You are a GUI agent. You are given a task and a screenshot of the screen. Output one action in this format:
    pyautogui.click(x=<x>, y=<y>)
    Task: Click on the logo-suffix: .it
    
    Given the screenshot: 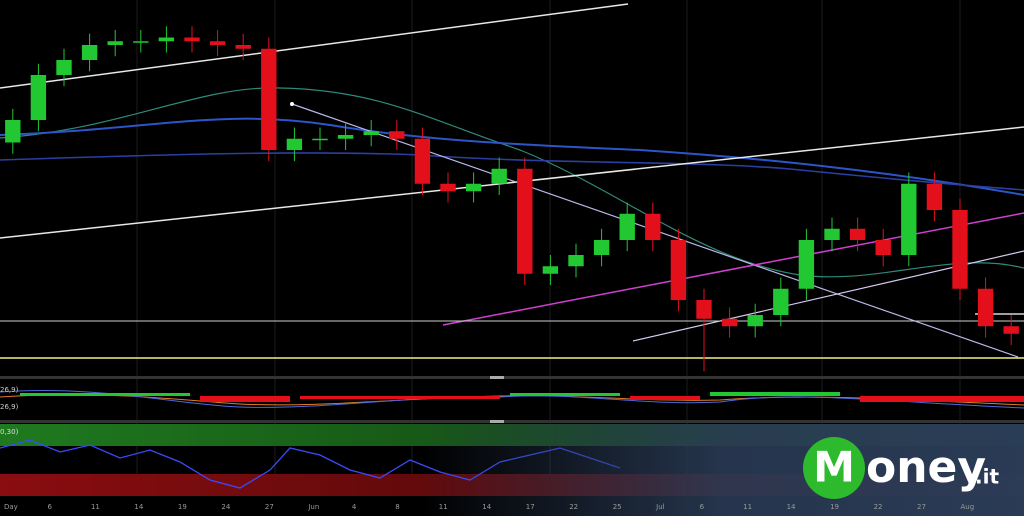 What is the action you would take?
    pyautogui.click(x=987, y=477)
    